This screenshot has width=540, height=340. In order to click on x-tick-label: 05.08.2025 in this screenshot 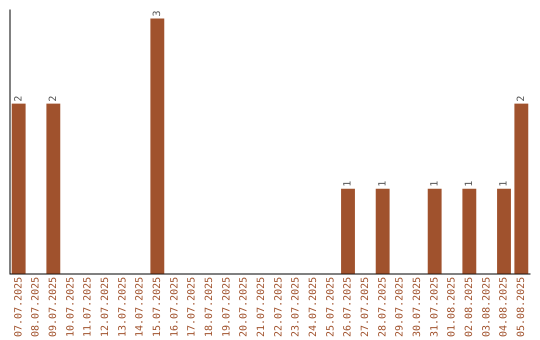, I will do `click(521, 307)`.